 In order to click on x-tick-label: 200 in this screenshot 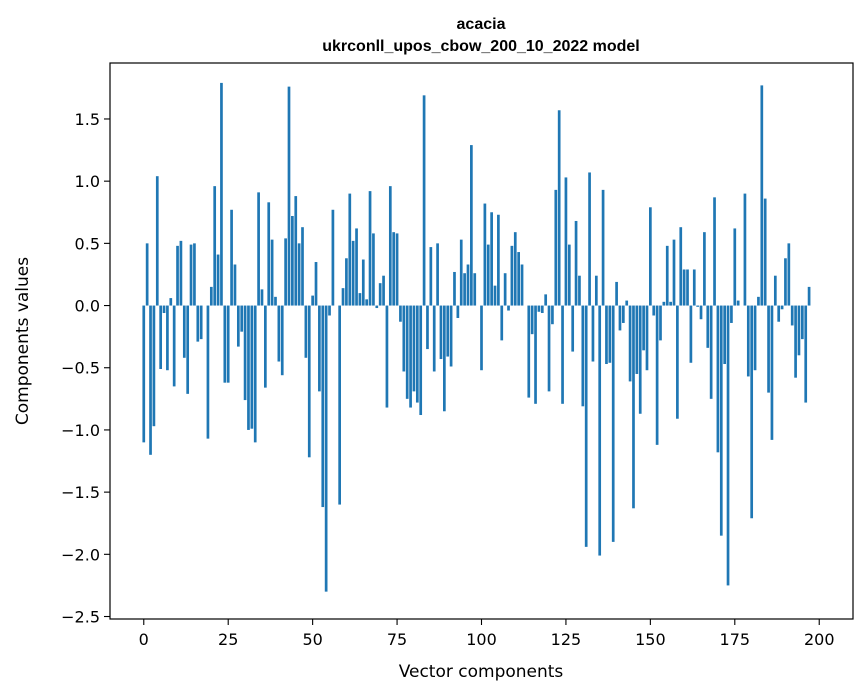, I will do `click(819, 639)`.